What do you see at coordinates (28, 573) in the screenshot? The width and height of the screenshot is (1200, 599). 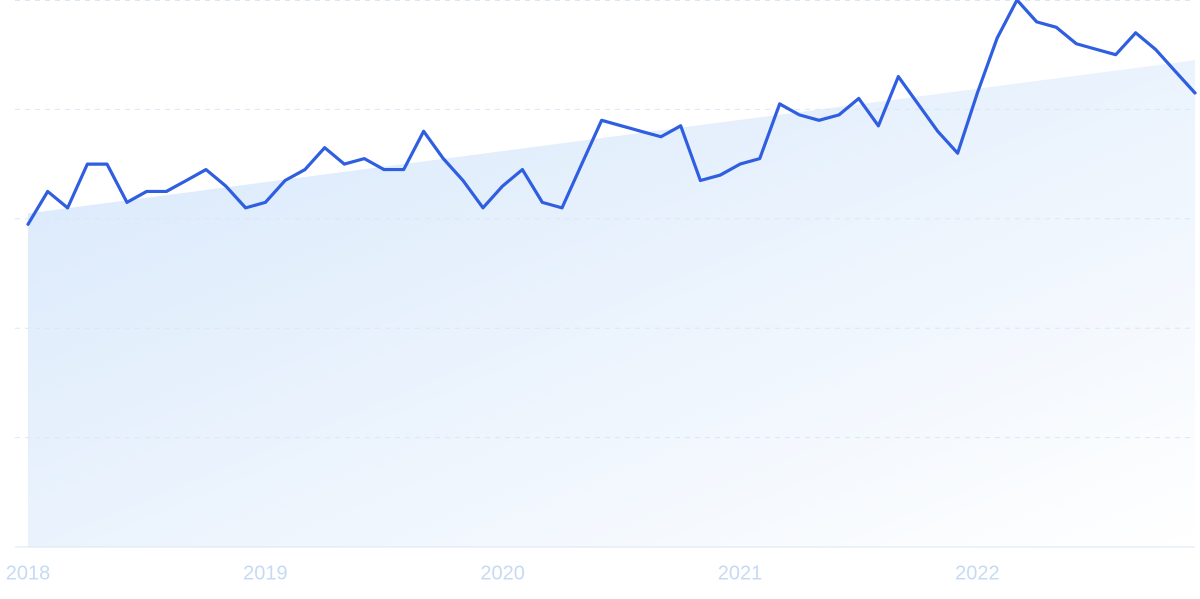 I see `x-tick-label: 2018` at bounding box center [28, 573].